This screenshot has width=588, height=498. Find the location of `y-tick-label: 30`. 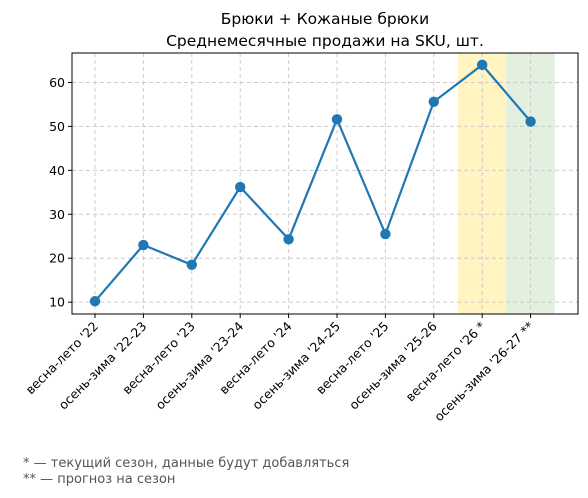

y-tick-label: 30 is located at coordinates (57, 214).